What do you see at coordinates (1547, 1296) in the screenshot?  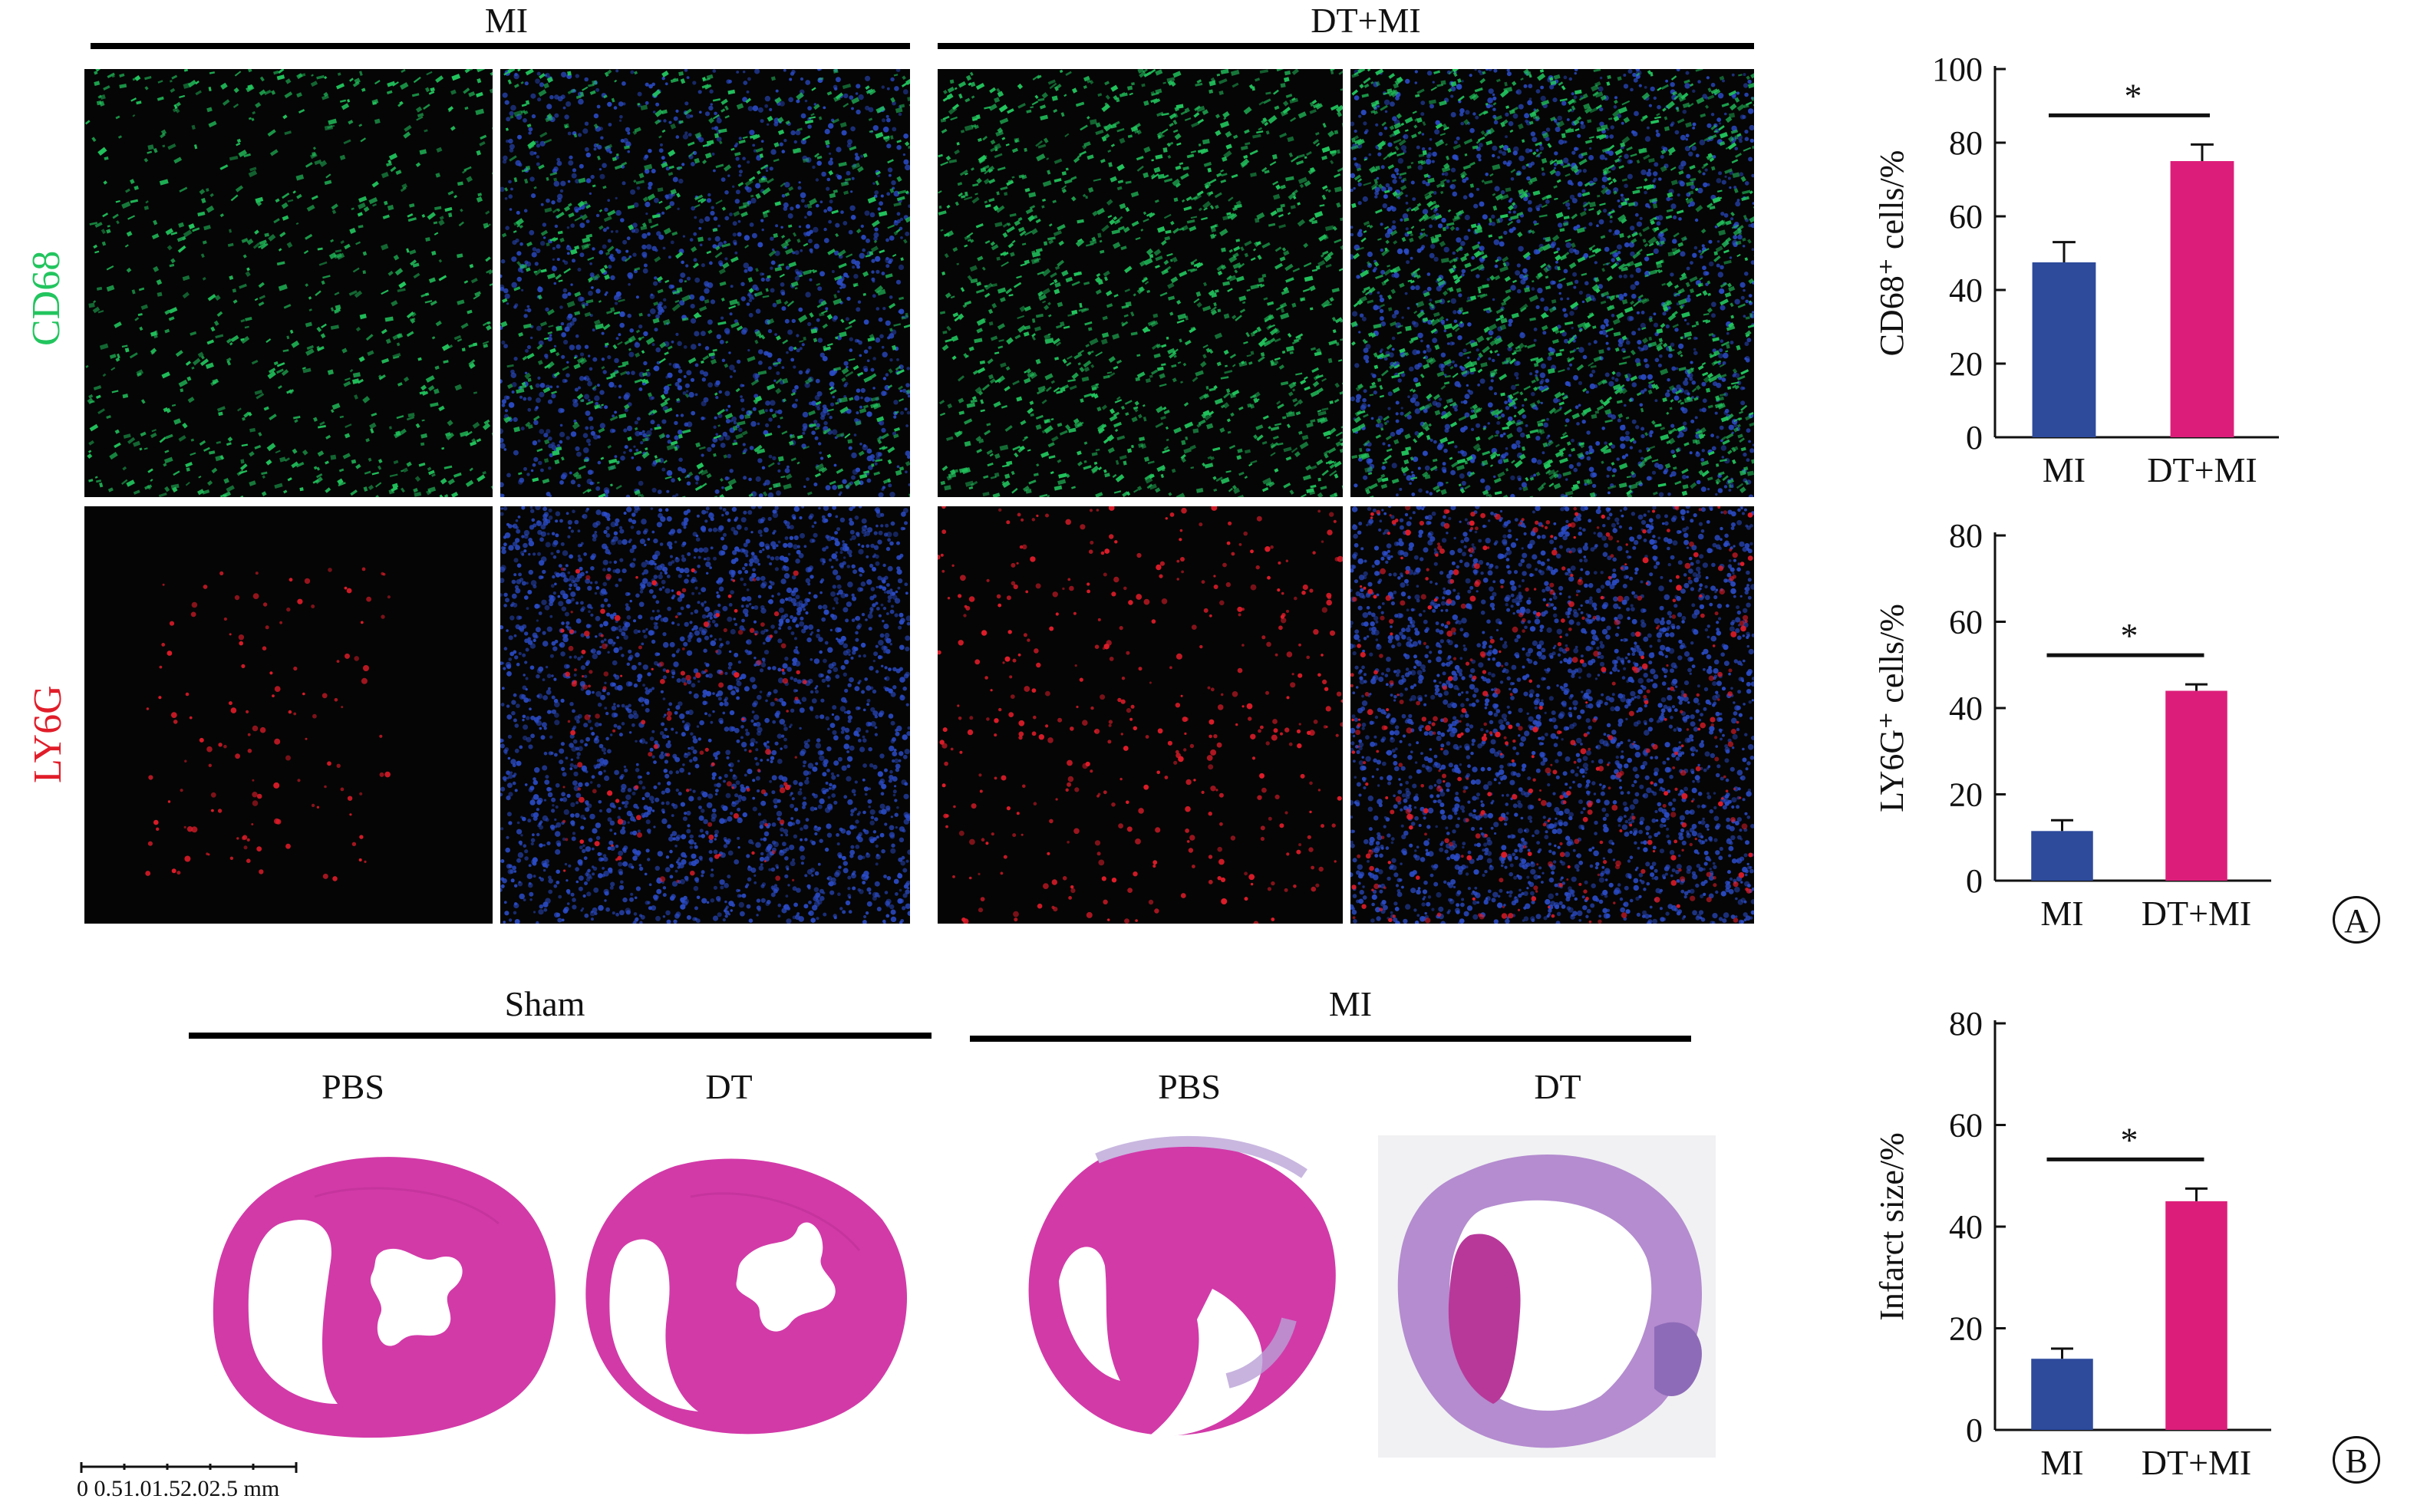 I see `heart-section-mi-dt` at bounding box center [1547, 1296].